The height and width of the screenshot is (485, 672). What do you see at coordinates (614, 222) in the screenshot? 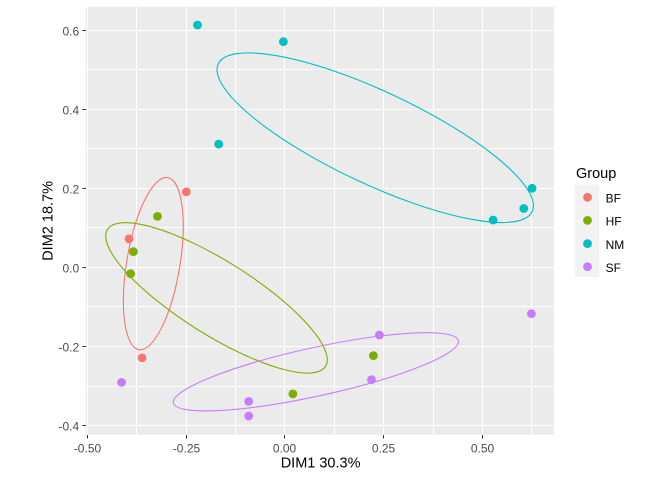
I see `svg-text: HF` at bounding box center [614, 222].